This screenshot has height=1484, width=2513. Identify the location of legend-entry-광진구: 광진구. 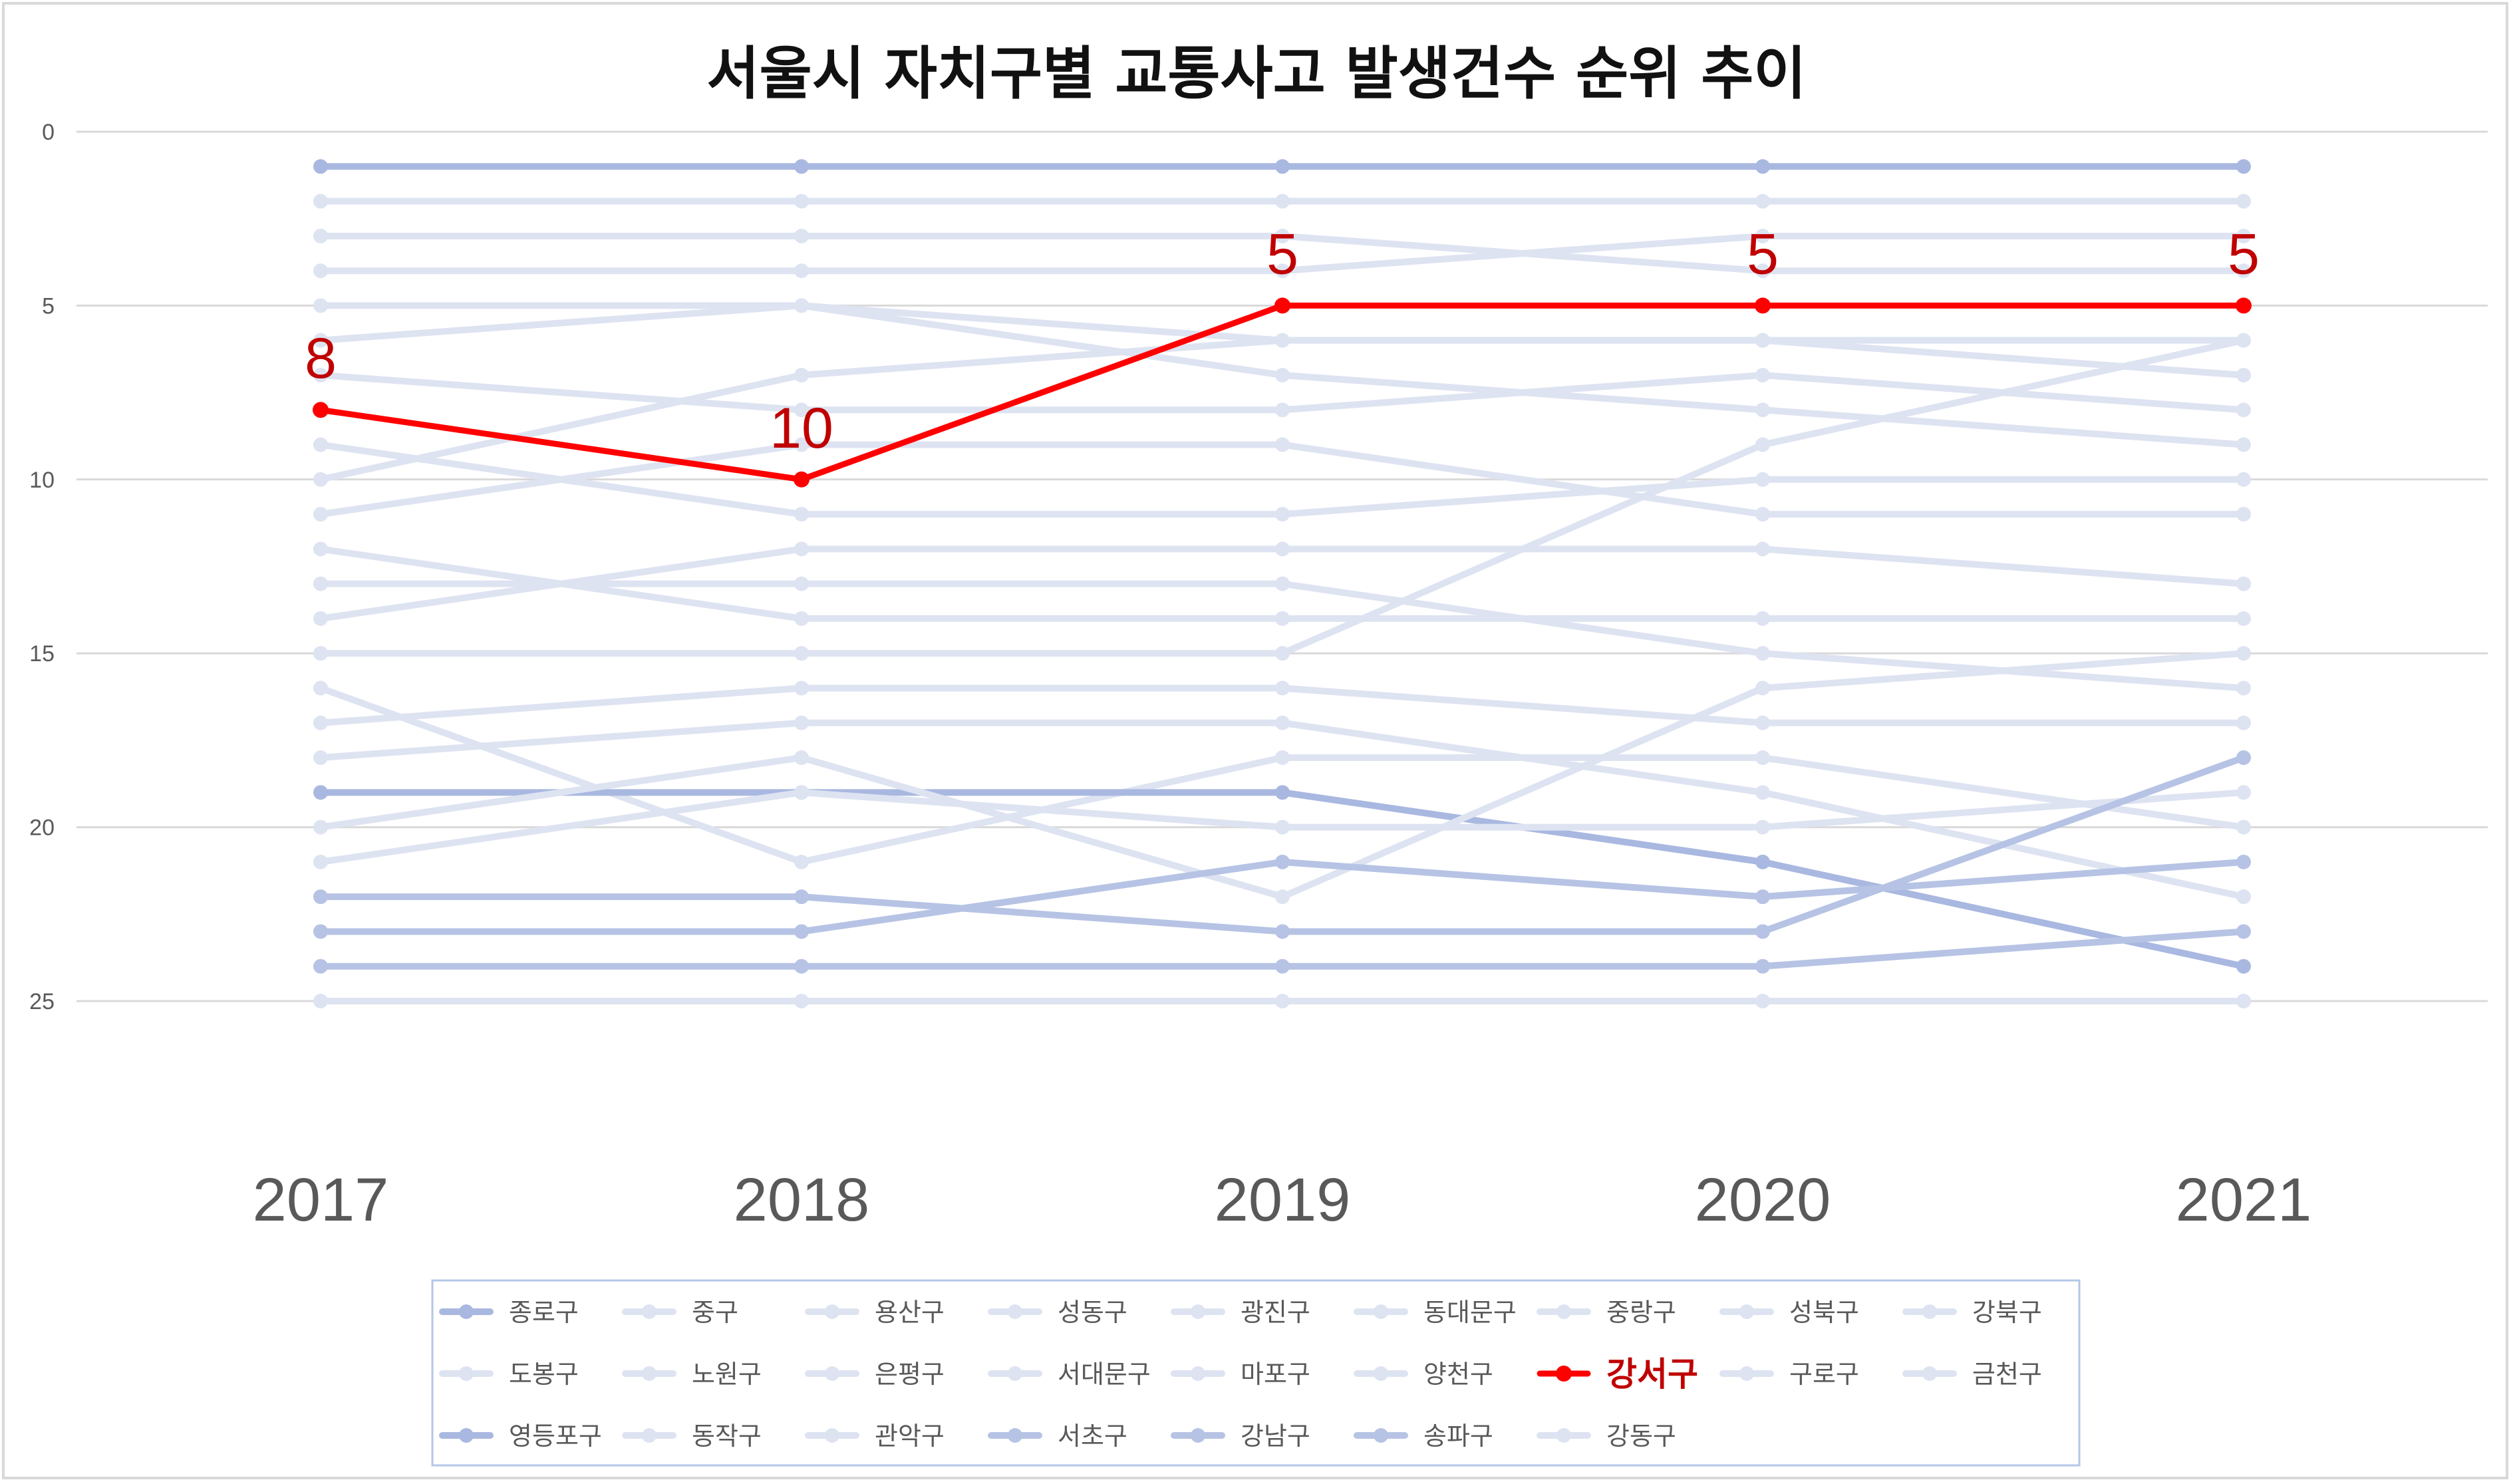
(1241, 1312).